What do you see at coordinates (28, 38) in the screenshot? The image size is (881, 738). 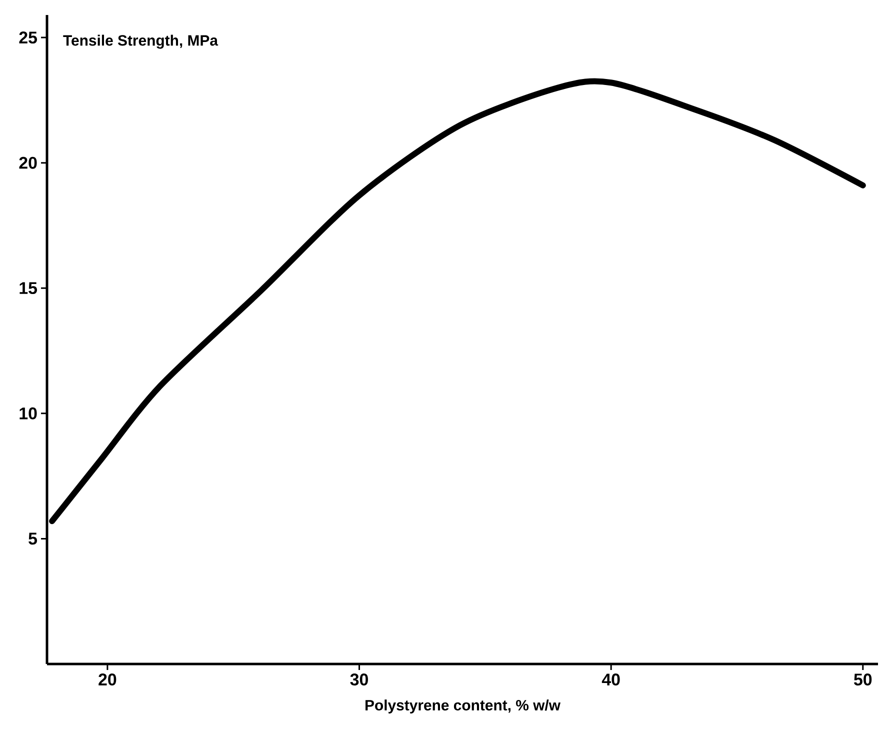 I see `y-tick-label: 25` at bounding box center [28, 38].